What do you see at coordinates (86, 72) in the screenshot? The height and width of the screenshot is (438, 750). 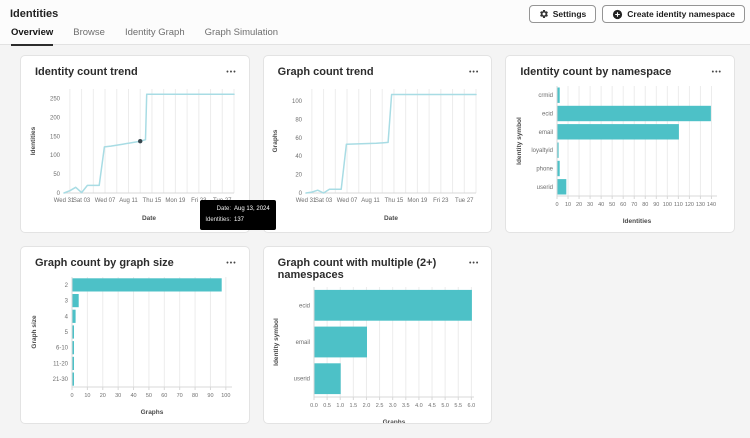 I see `card-title: Identity count trend` at bounding box center [86, 72].